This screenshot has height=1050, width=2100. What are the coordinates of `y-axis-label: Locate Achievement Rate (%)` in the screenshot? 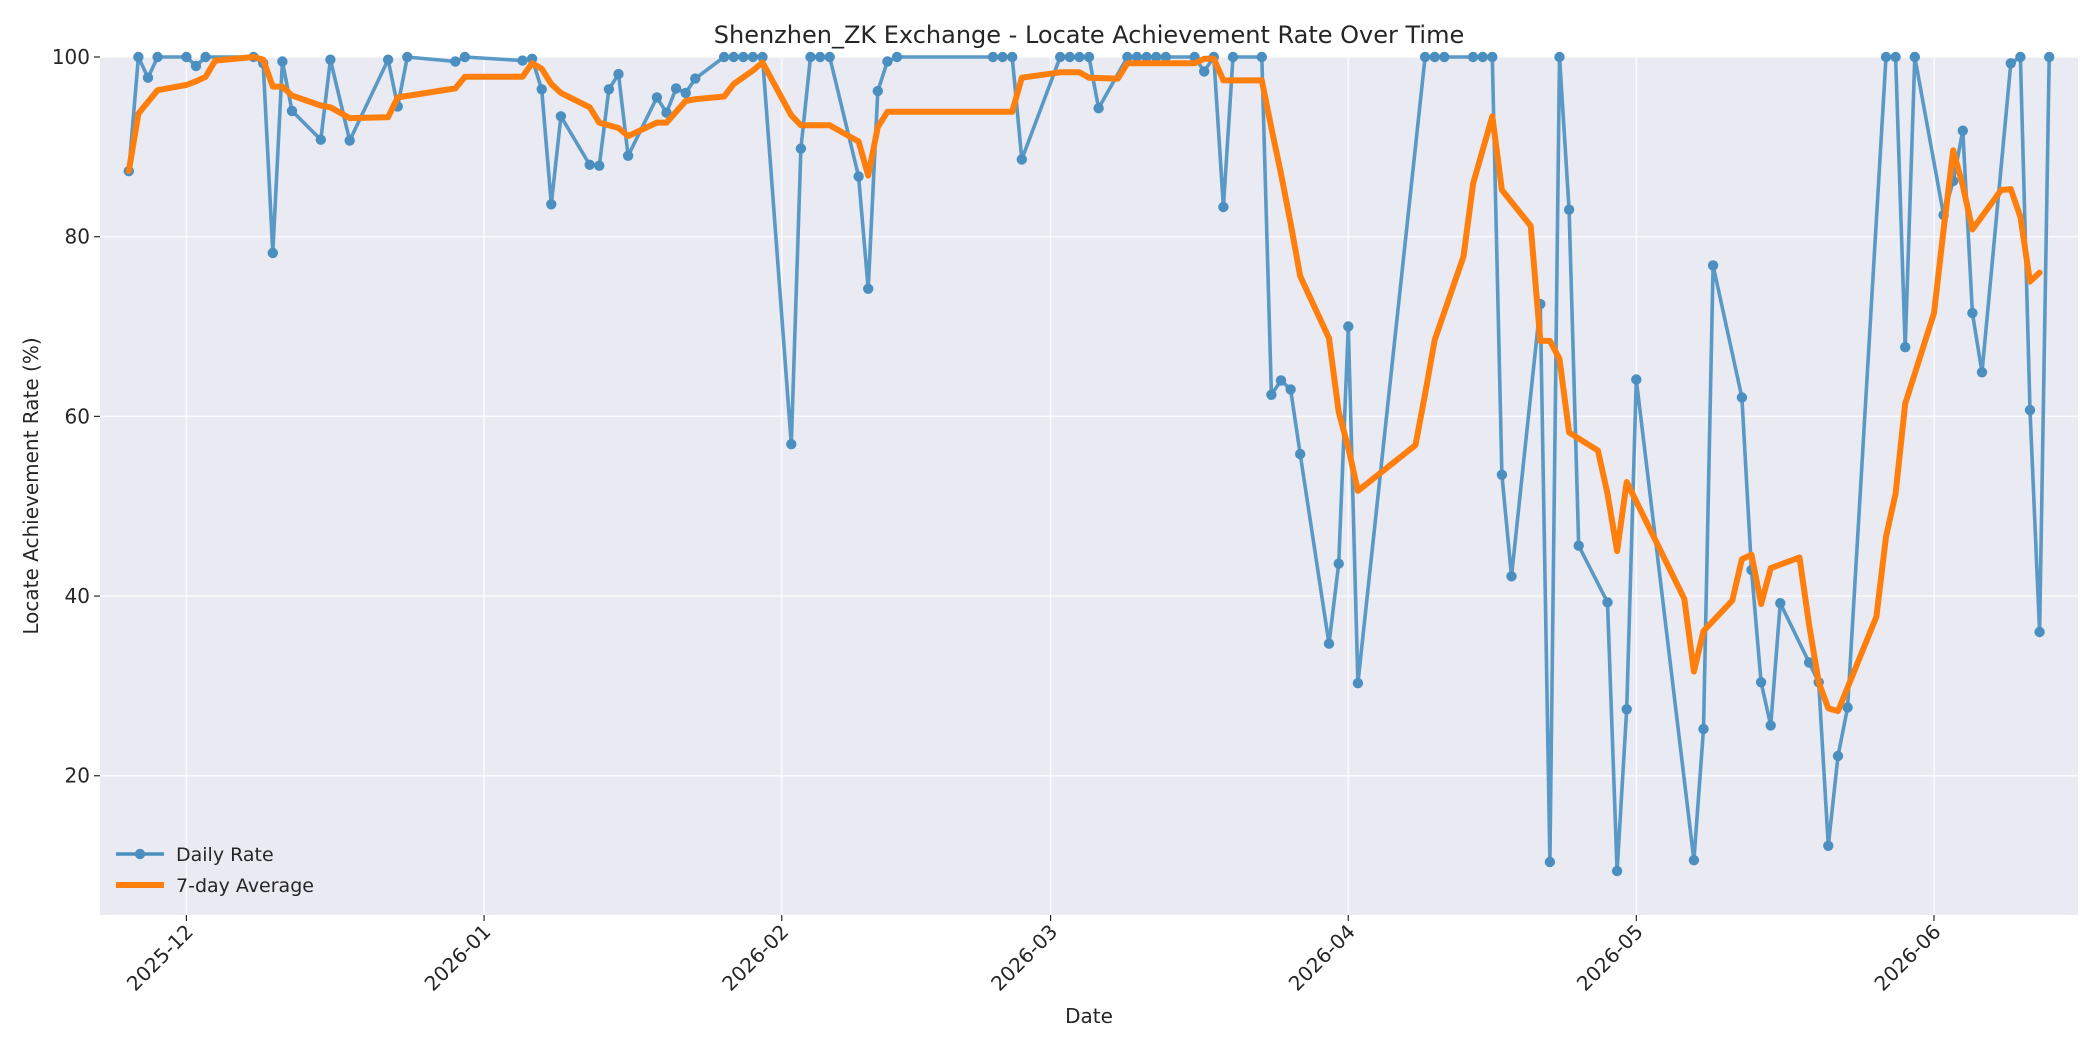 It's located at (31, 485).